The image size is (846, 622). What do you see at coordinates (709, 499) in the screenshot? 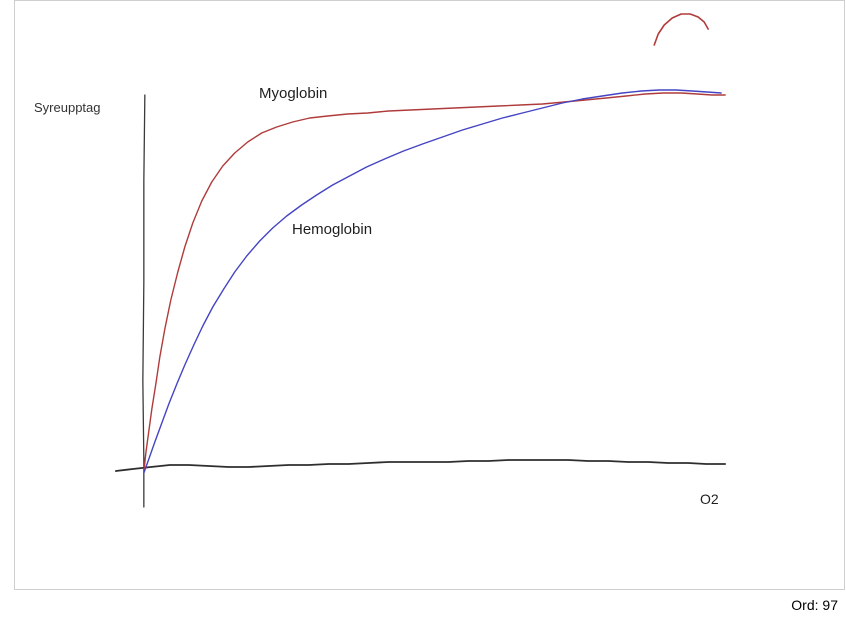
I see `x-axis-label: O2` at bounding box center [709, 499].